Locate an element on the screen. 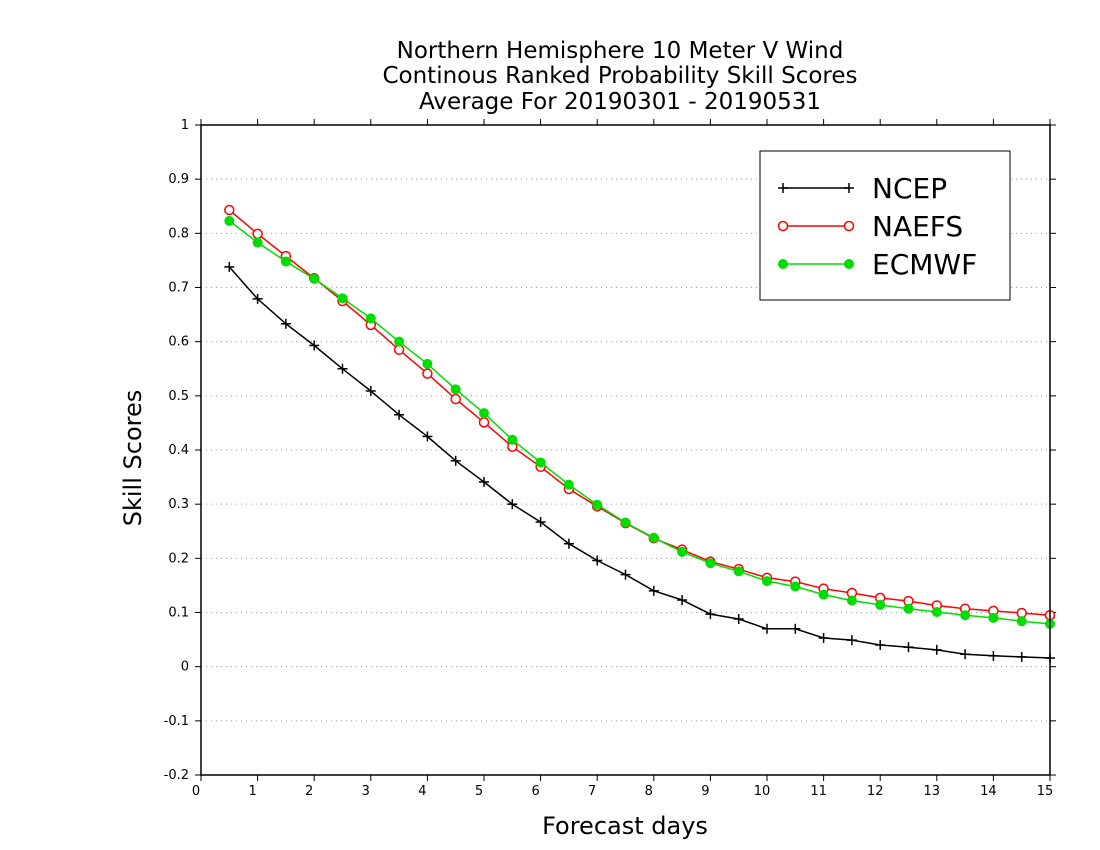 Image resolution: width=1100 pixels, height=850 pixels. y-tick-label: 0.2 is located at coordinates (178, 558).